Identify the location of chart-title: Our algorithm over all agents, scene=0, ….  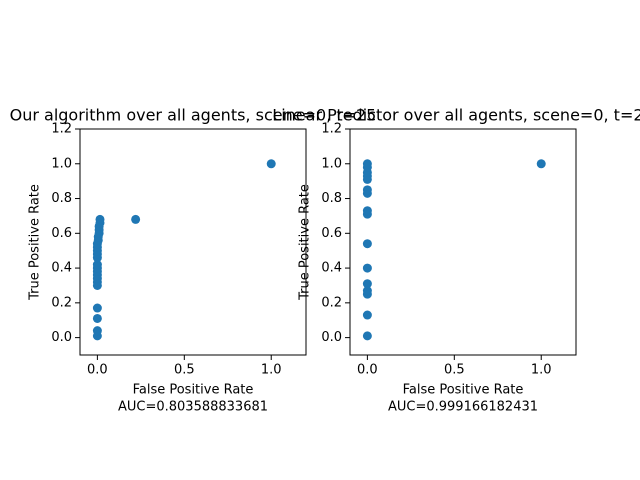
(193, 115).